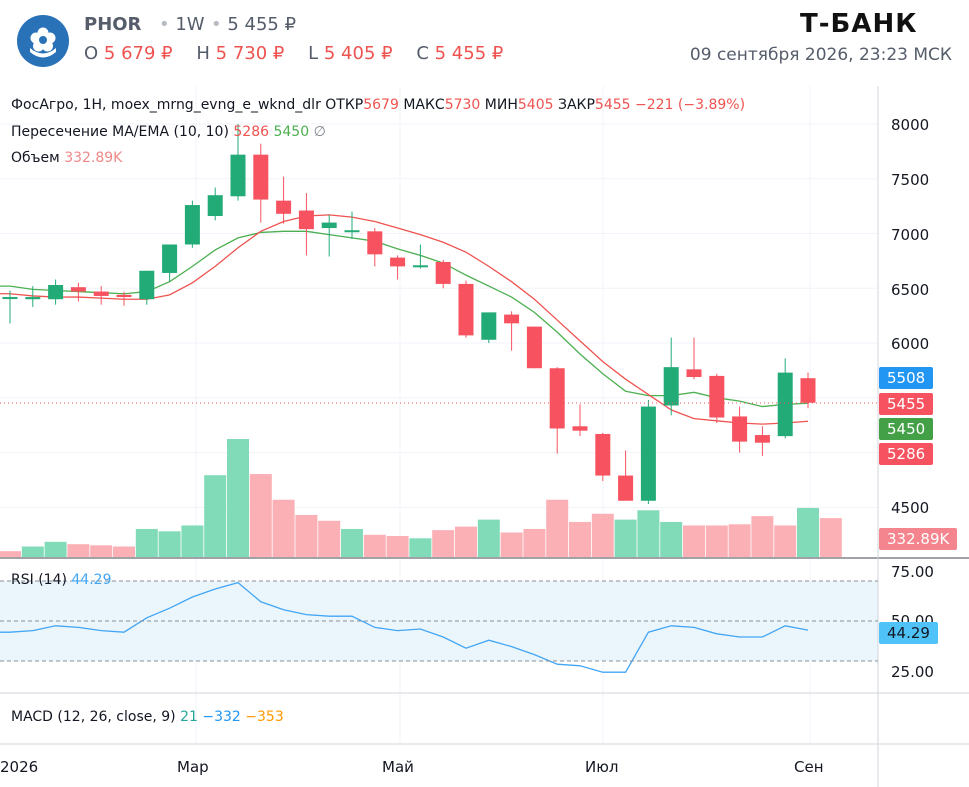 Image resolution: width=969 pixels, height=787 pixels. I want to click on volume-bars, so click(421, 498).